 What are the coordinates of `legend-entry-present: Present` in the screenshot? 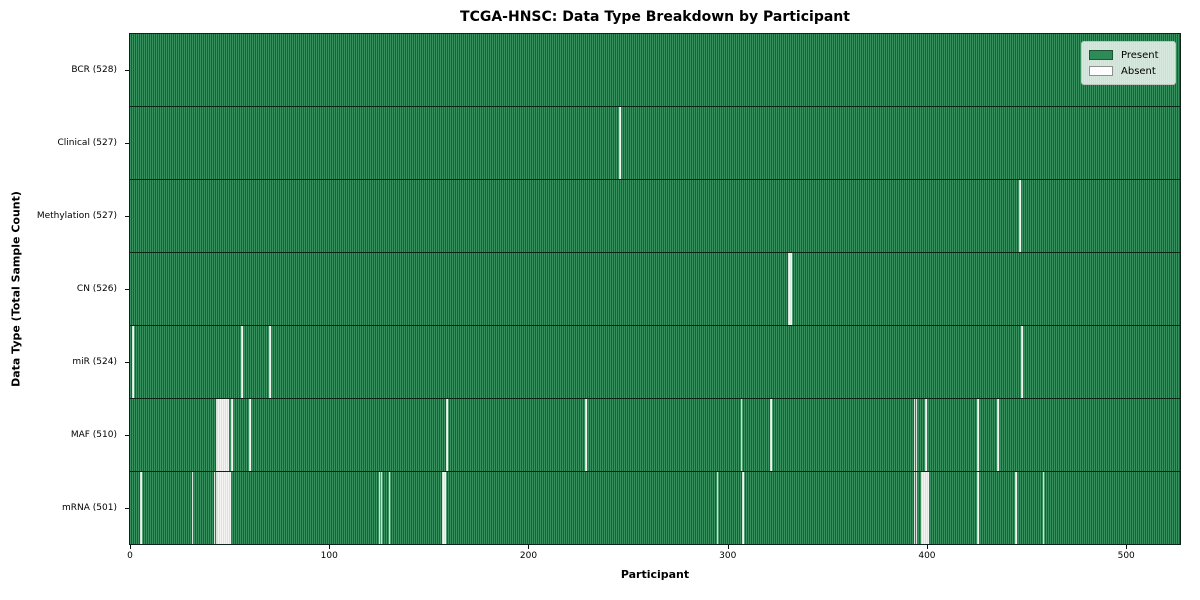 It's located at (1128, 55).